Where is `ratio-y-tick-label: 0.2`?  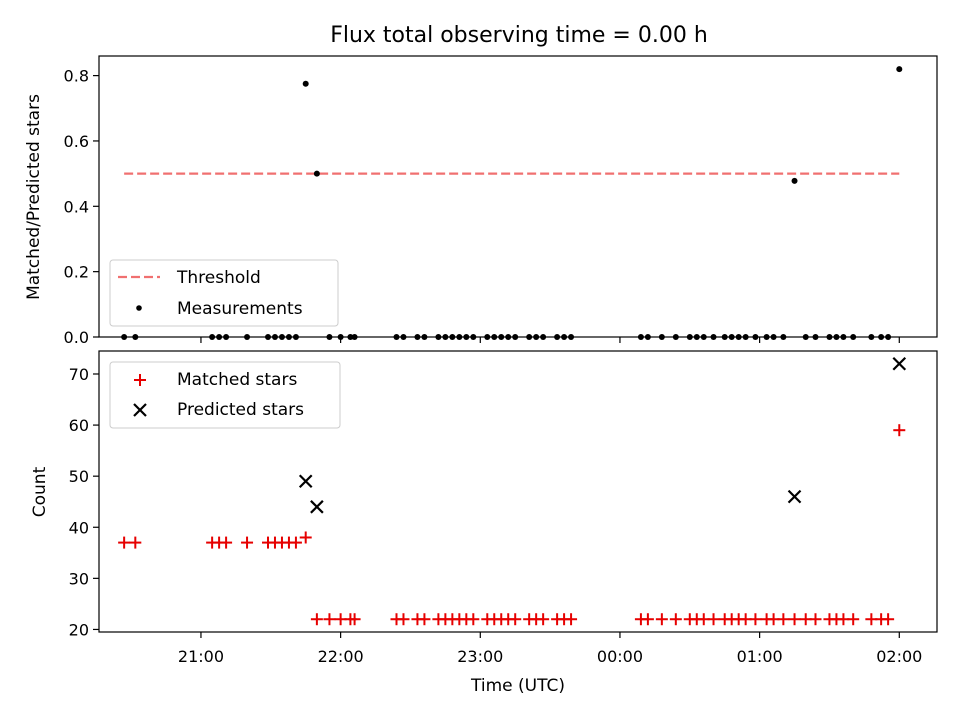 ratio-y-tick-label: 0.2 is located at coordinates (76, 272).